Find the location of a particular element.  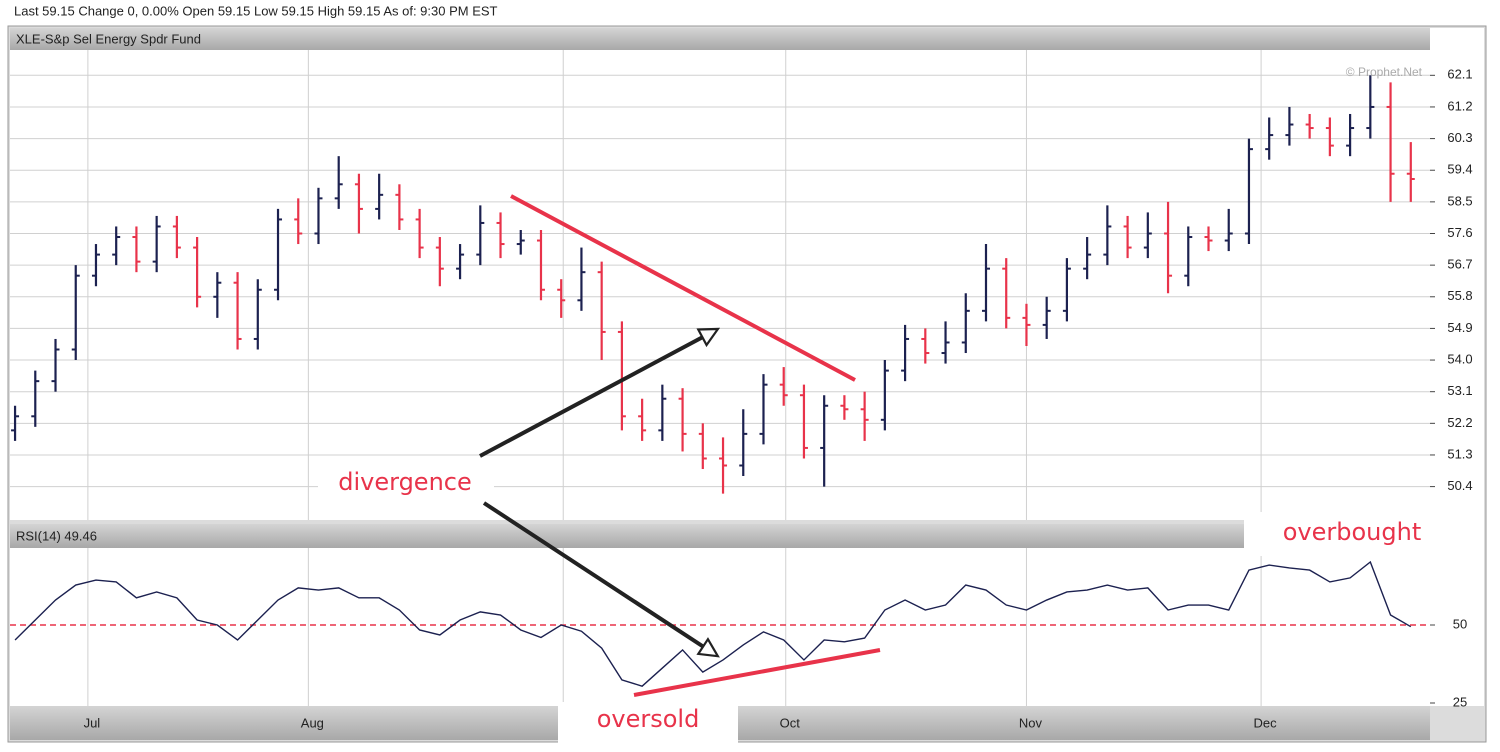

price-trendline is located at coordinates (683, 288).